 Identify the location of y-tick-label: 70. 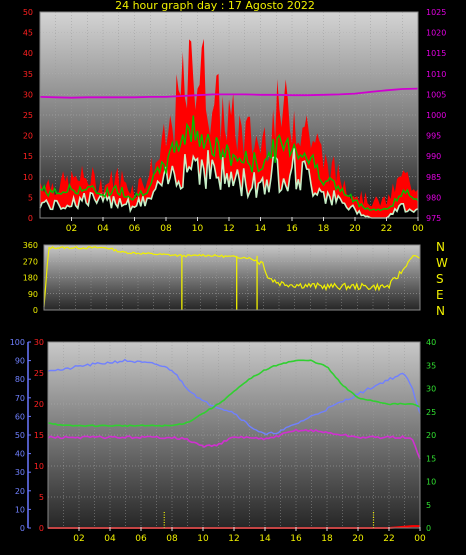
(20, 398).